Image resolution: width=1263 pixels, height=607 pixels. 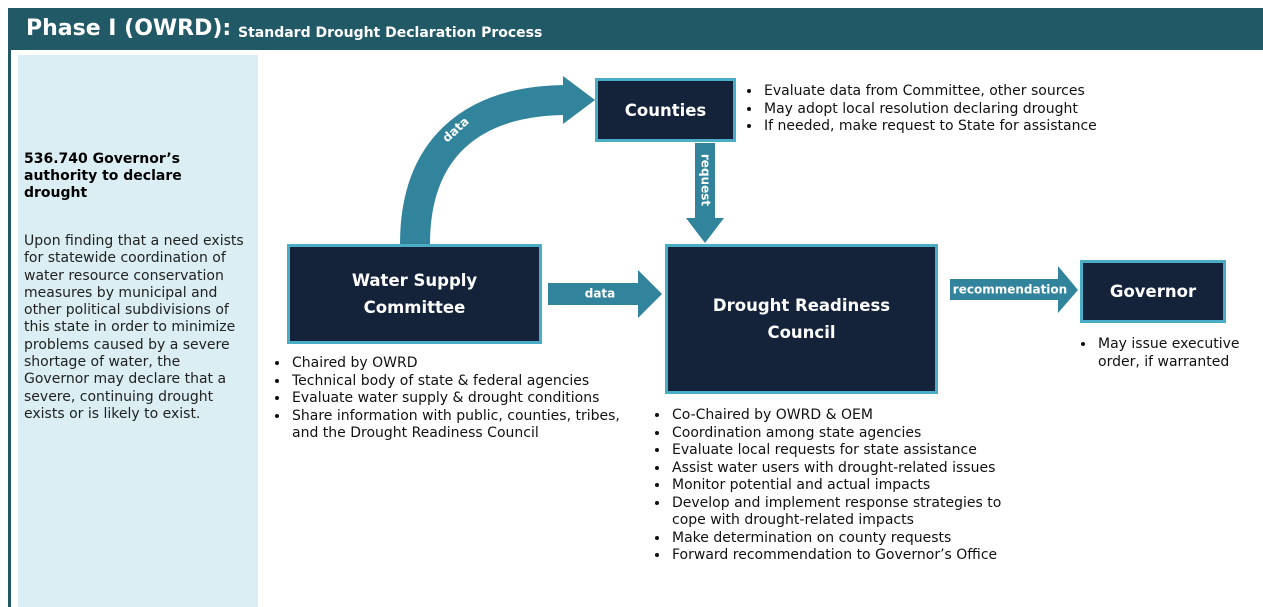 What do you see at coordinates (1179, 353) in the screenshot?
I see `bullet: May issue executive order, if warranted` at bounding box center [1179, 353].